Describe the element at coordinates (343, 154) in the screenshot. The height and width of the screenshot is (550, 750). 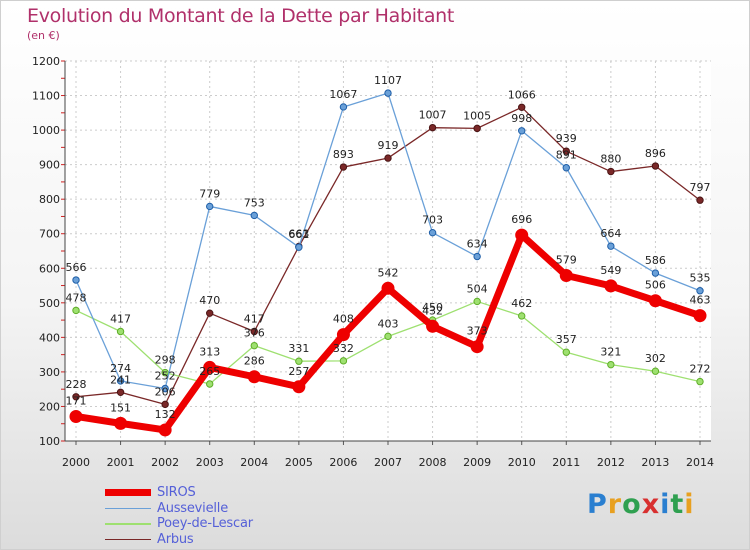
I see `data-label-arbus: 893` at that location.